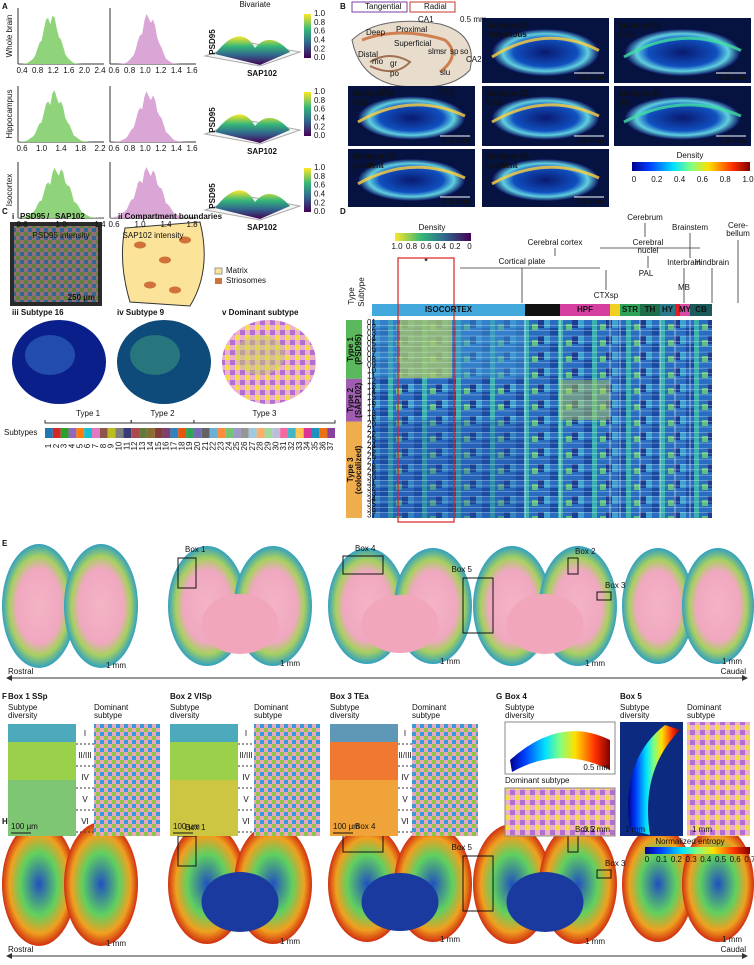 This screenshot has height=965, width=754. What do you see at coordinates (50, 355) in the screenshot?
I see `micrograph-detail` at bounding box center [50, 355].